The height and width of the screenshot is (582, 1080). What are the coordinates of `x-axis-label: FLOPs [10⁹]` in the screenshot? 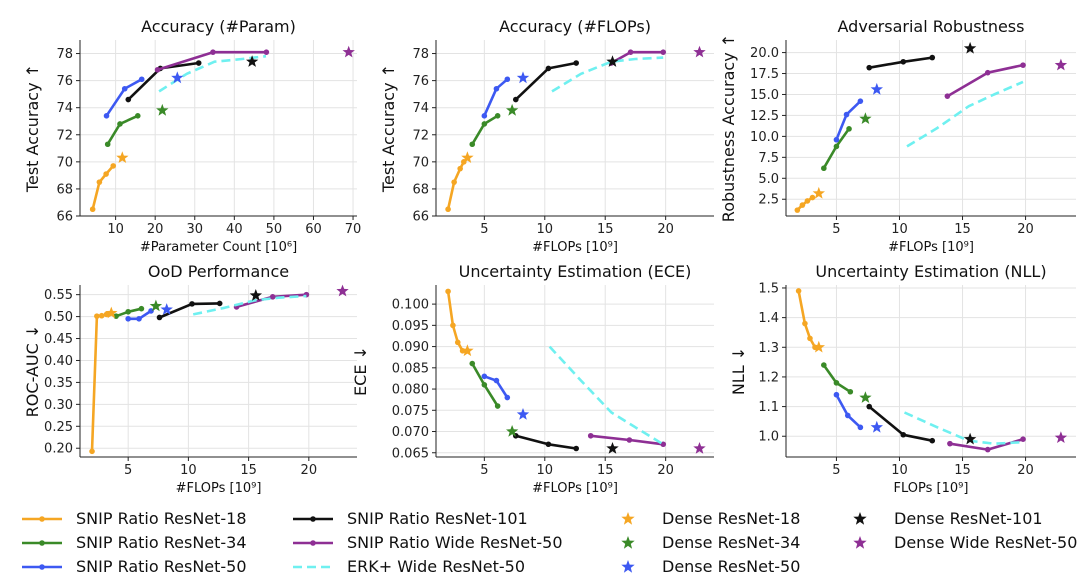 It's located at (931, 488).